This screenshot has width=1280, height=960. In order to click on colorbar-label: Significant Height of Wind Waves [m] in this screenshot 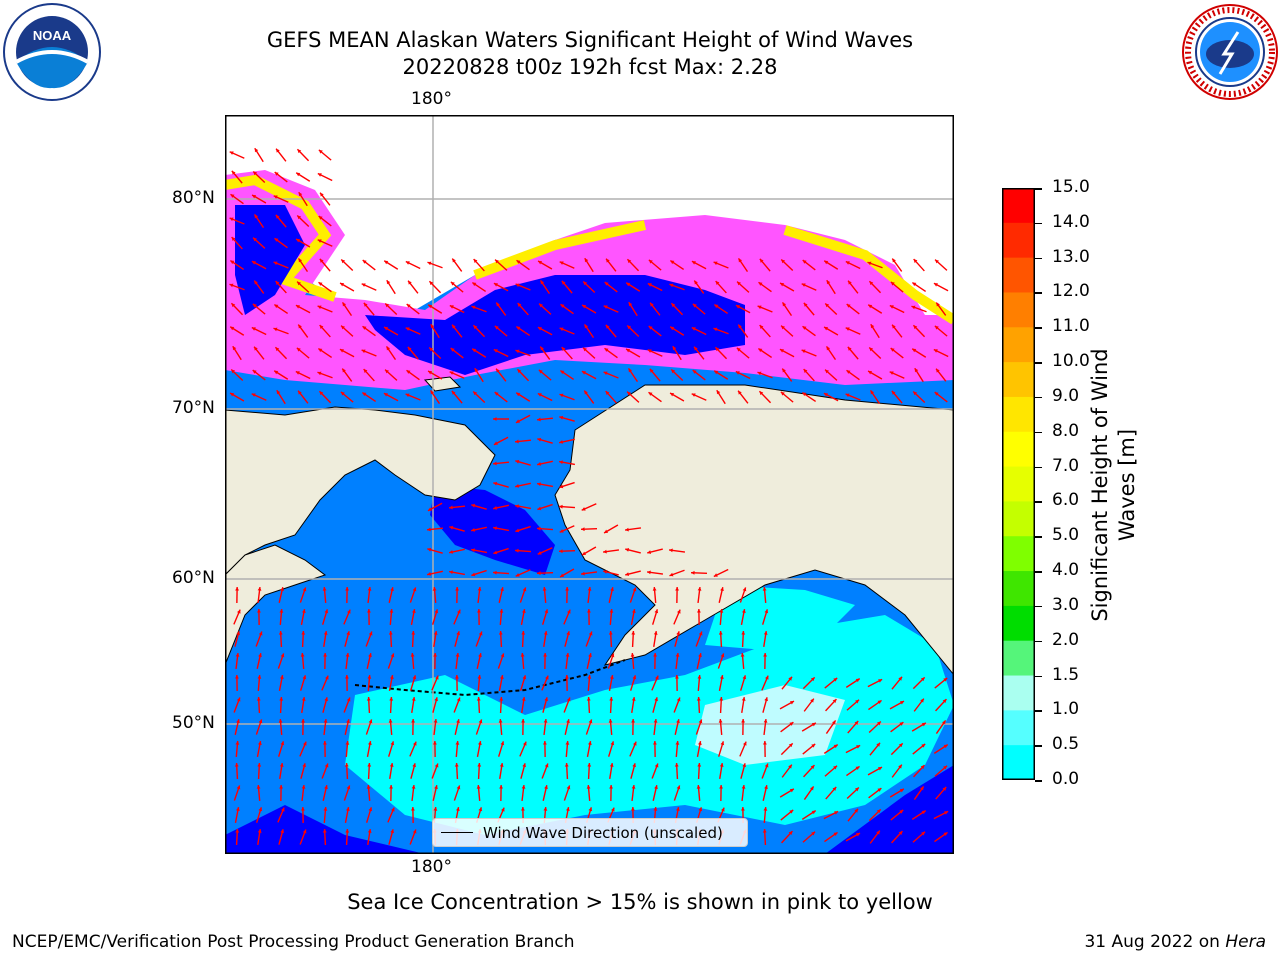, I will do `click(1113, 485)`.